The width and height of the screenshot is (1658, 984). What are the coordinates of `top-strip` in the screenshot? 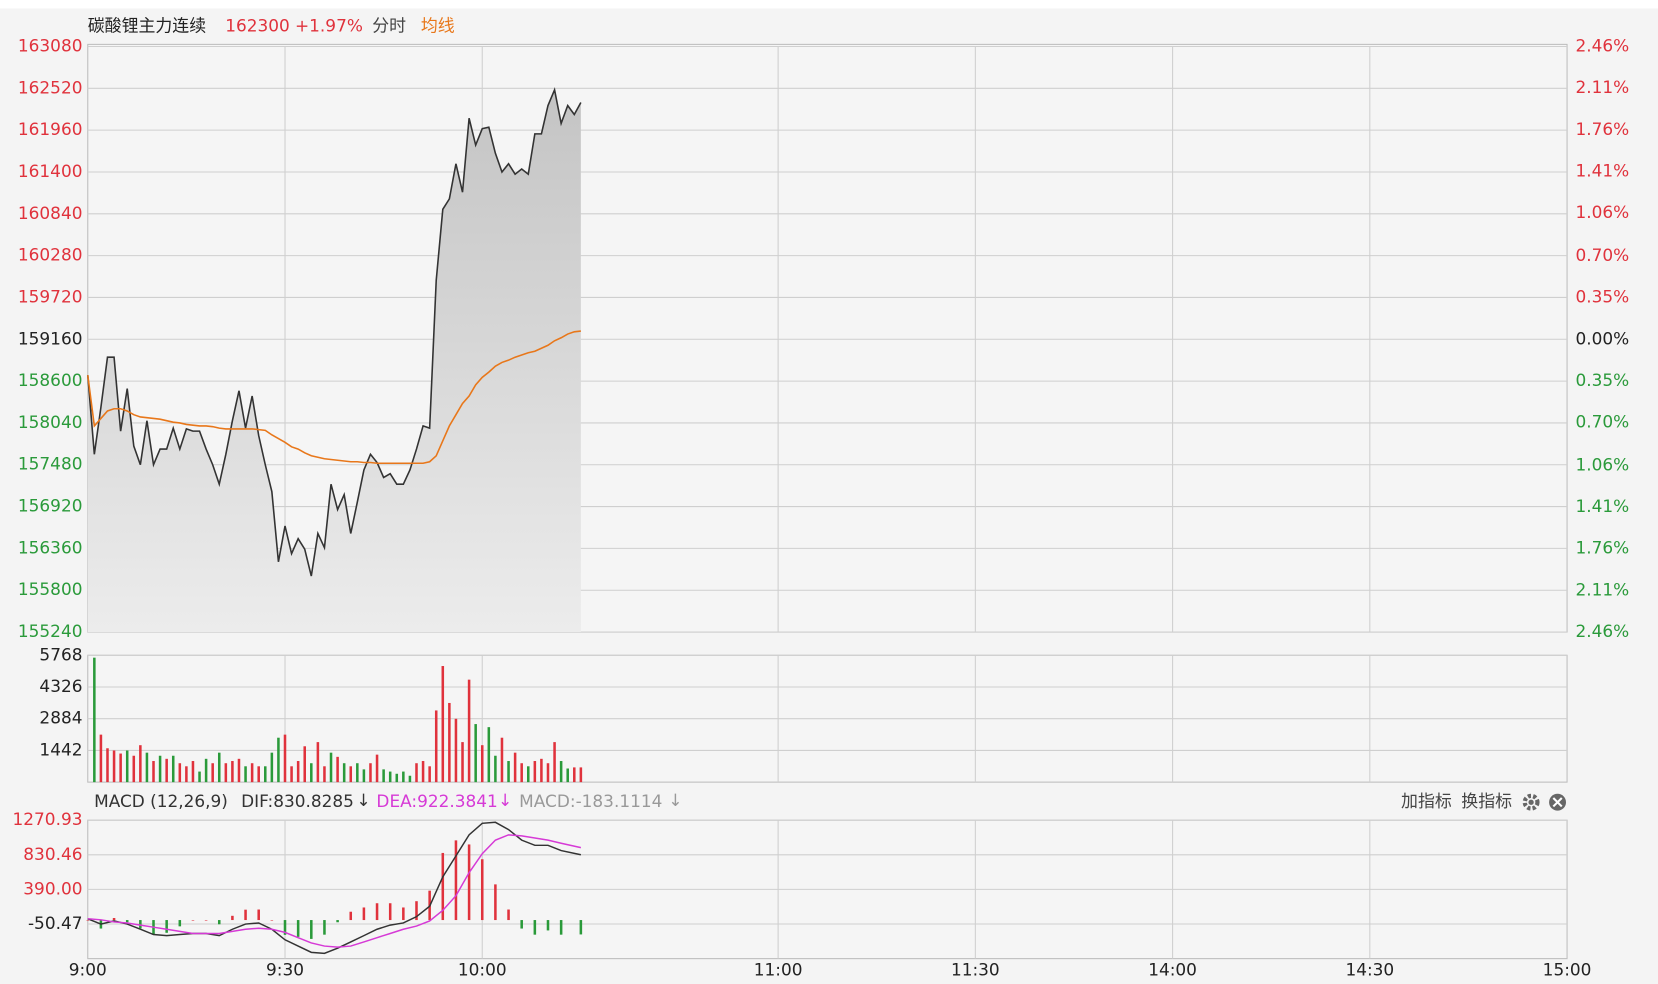 It's located at (829, 4).